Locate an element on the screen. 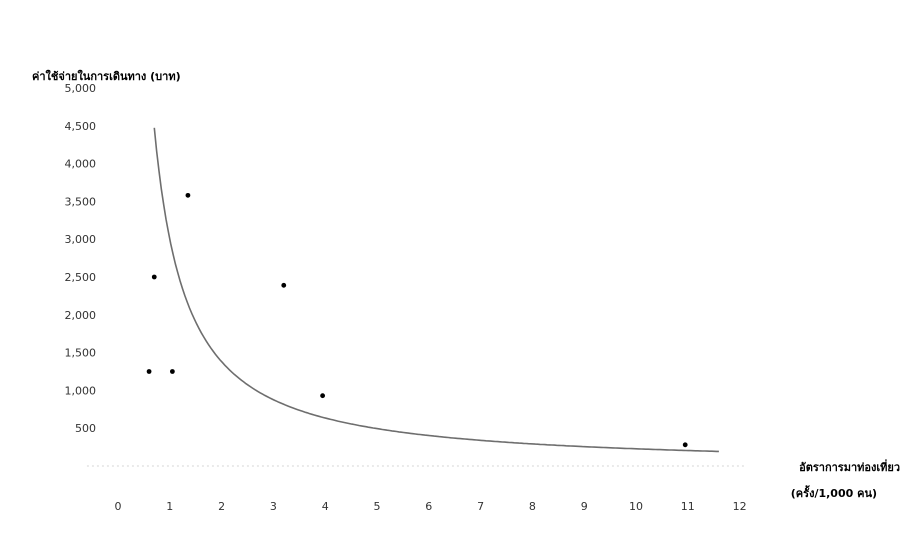 Image resolution: width=917 pixels, height=559 pixels. y-tick-label: 2,500 is located at coordinates (81, 277).